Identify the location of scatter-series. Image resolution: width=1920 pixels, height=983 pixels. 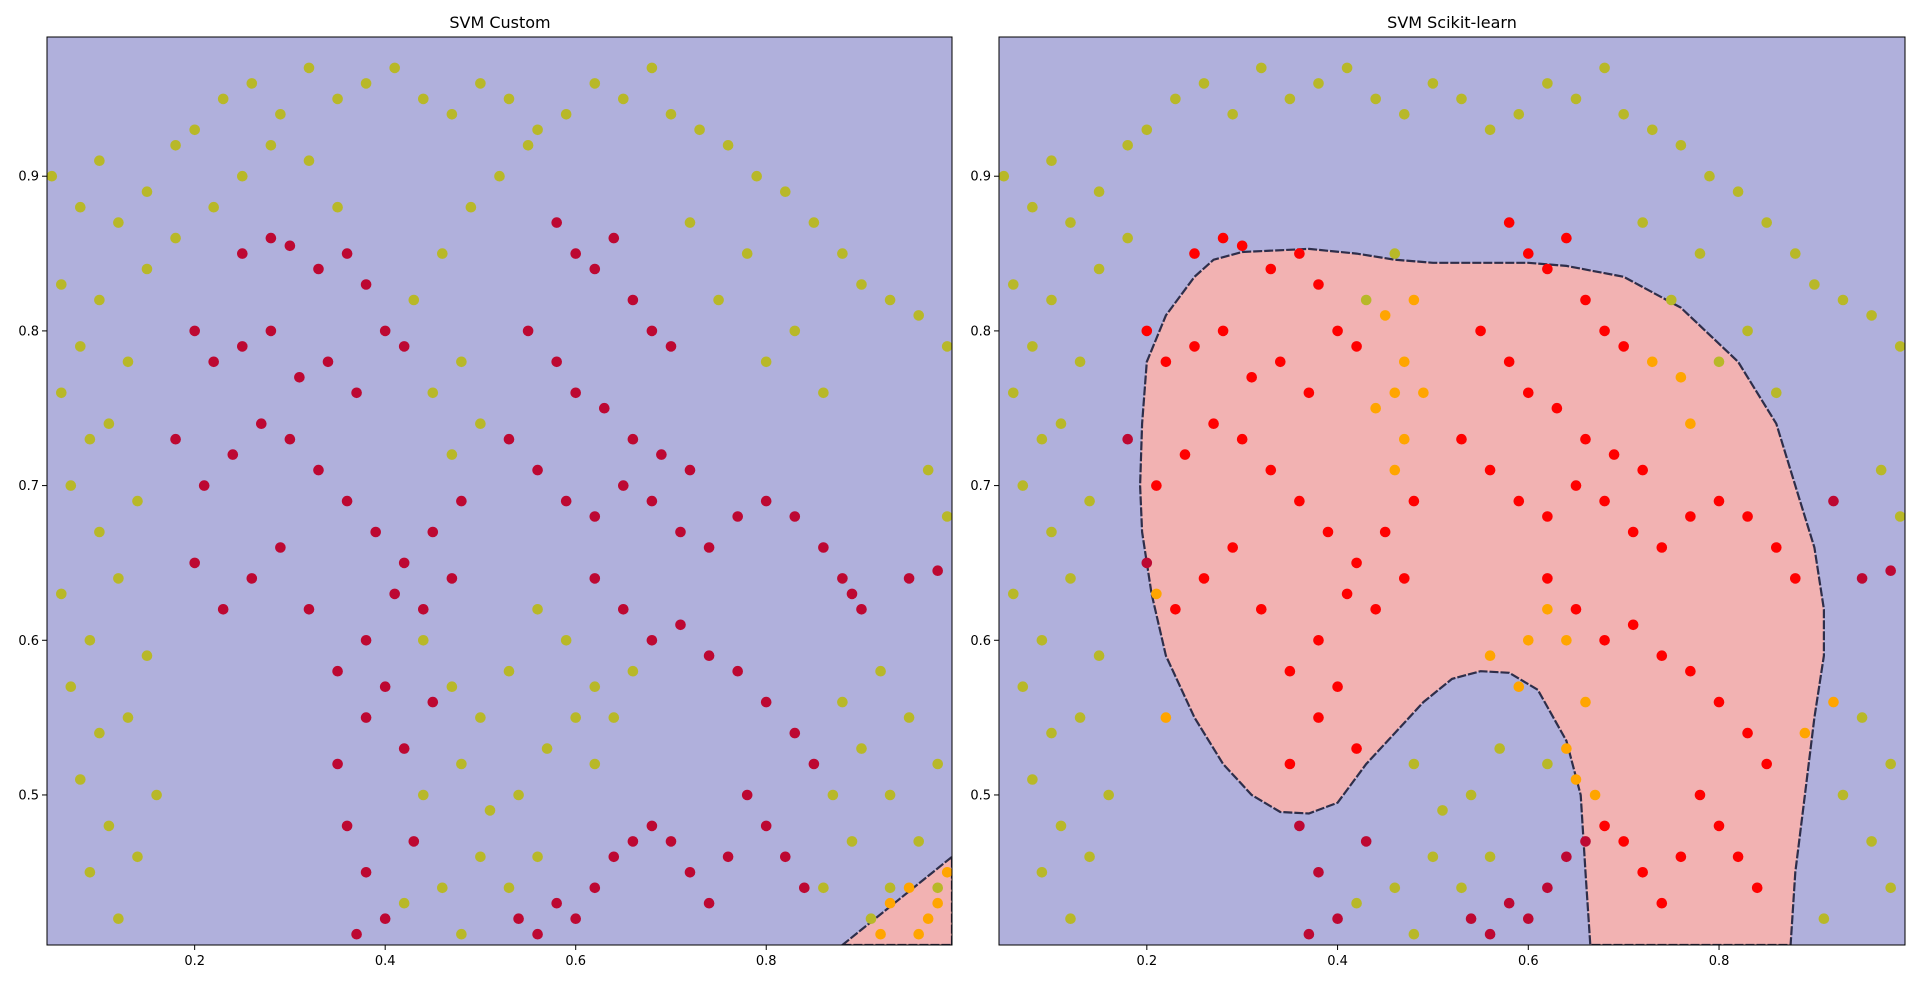
(913, 903).